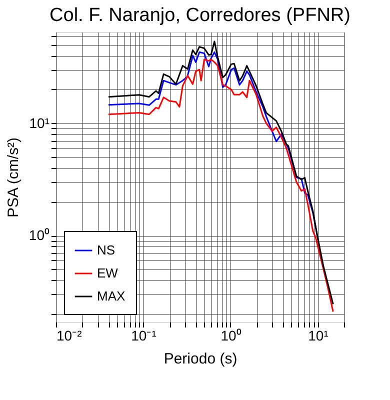 This screenshot has height=400, width=390. What do you see at coordinates (144, 336) in the screenshot?
I see `x-tick-label: 10⁻¹` at bounding box center [144, 336].